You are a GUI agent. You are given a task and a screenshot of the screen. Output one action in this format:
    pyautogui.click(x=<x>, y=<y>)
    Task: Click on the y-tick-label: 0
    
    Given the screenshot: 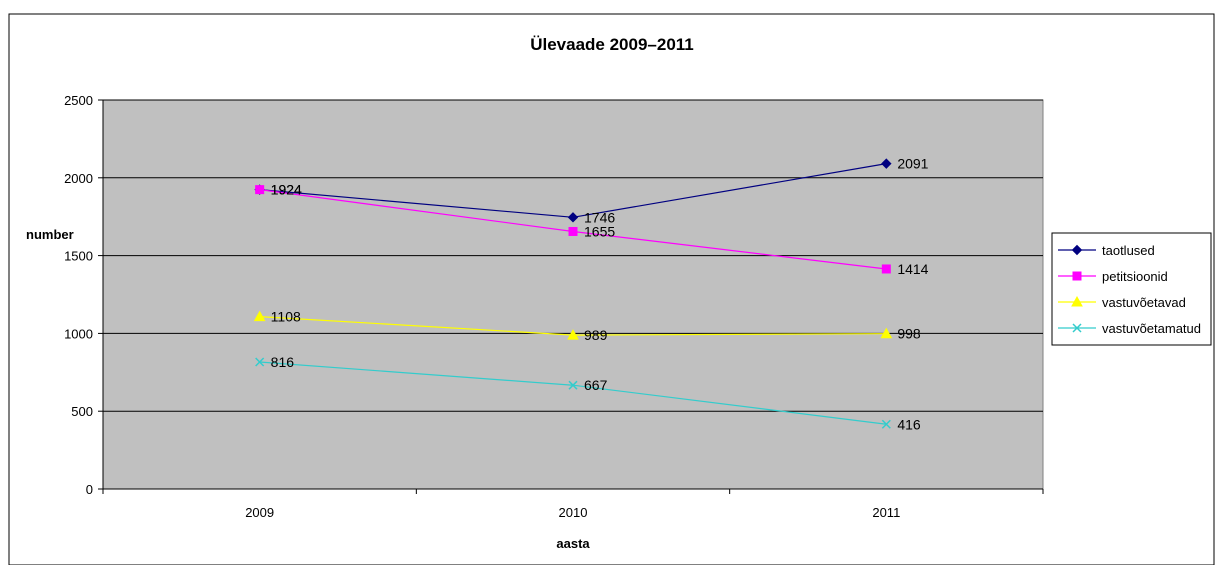 What is the action you would take?
    pyautogui.click(x=89, y=489)
    